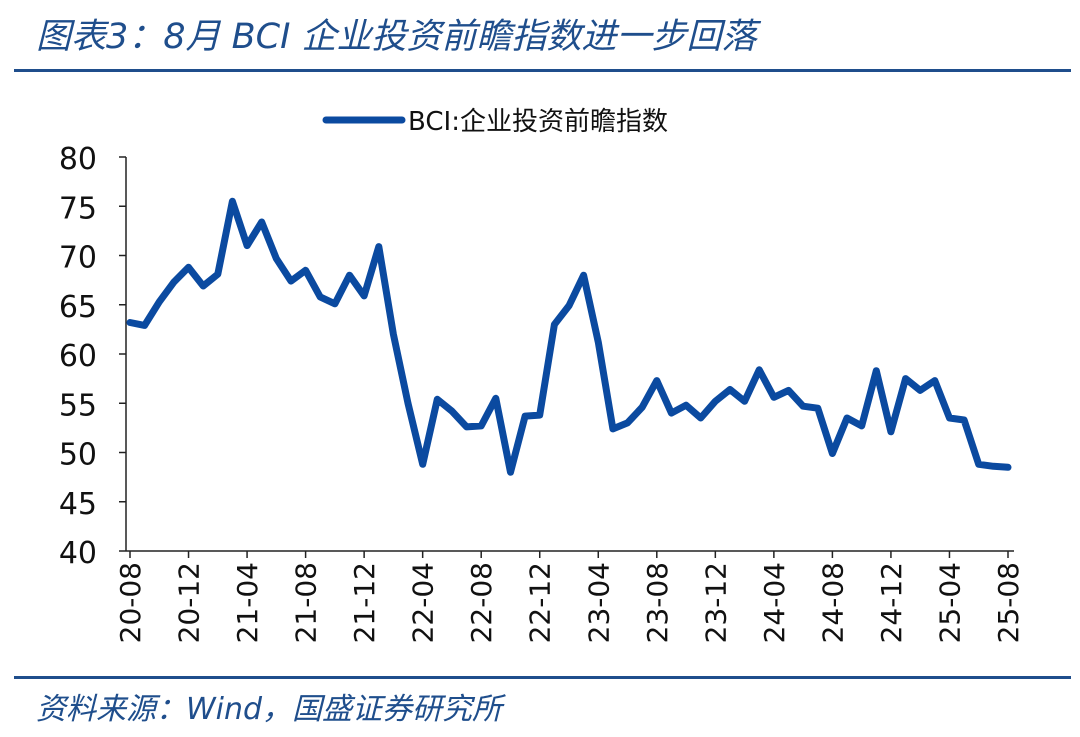 The image size is (1080, 737). I want to click on y-tick-label: 45, so click(78, 504).